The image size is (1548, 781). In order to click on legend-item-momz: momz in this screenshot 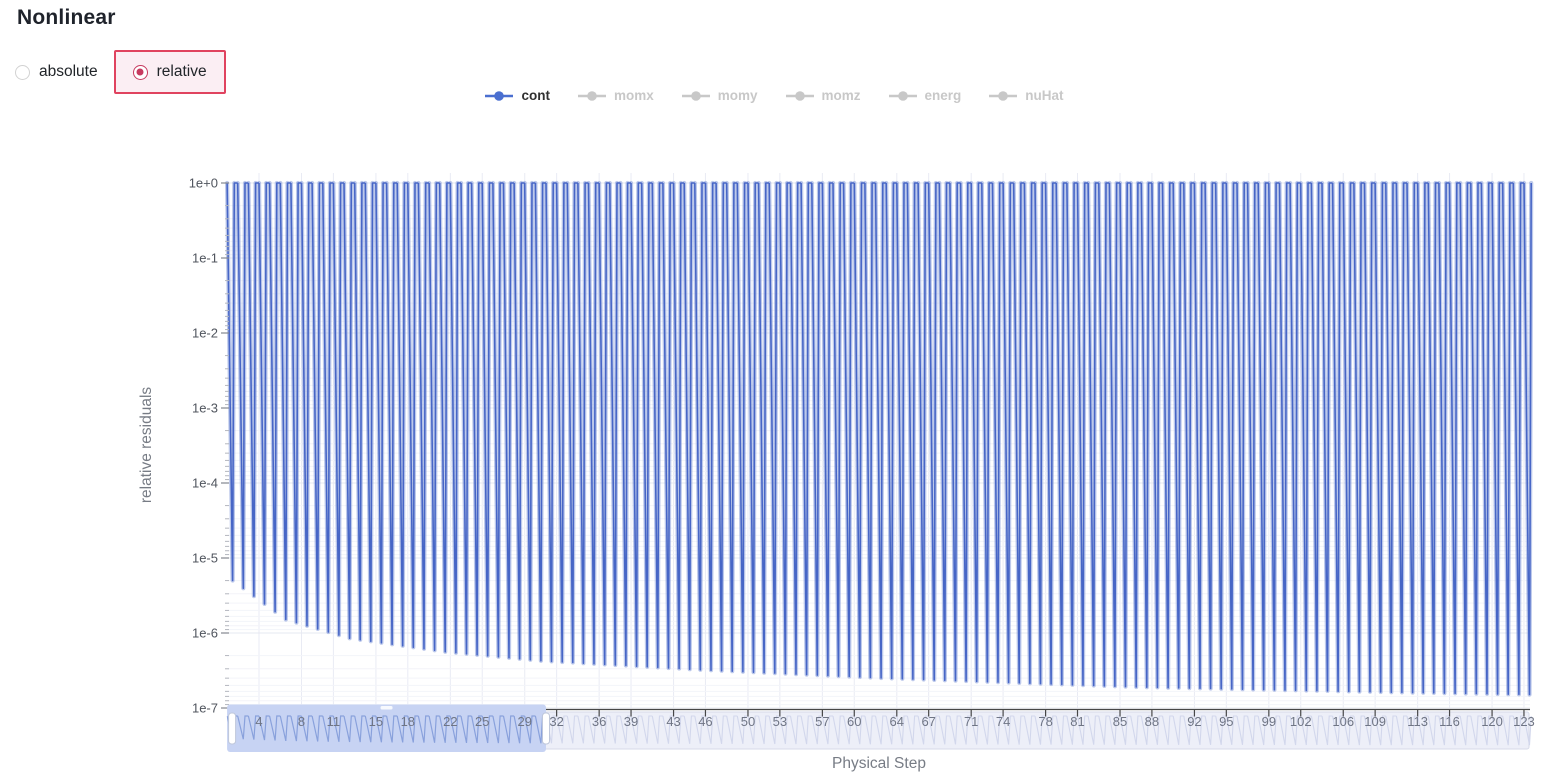, I will do `click(823, 95)`.